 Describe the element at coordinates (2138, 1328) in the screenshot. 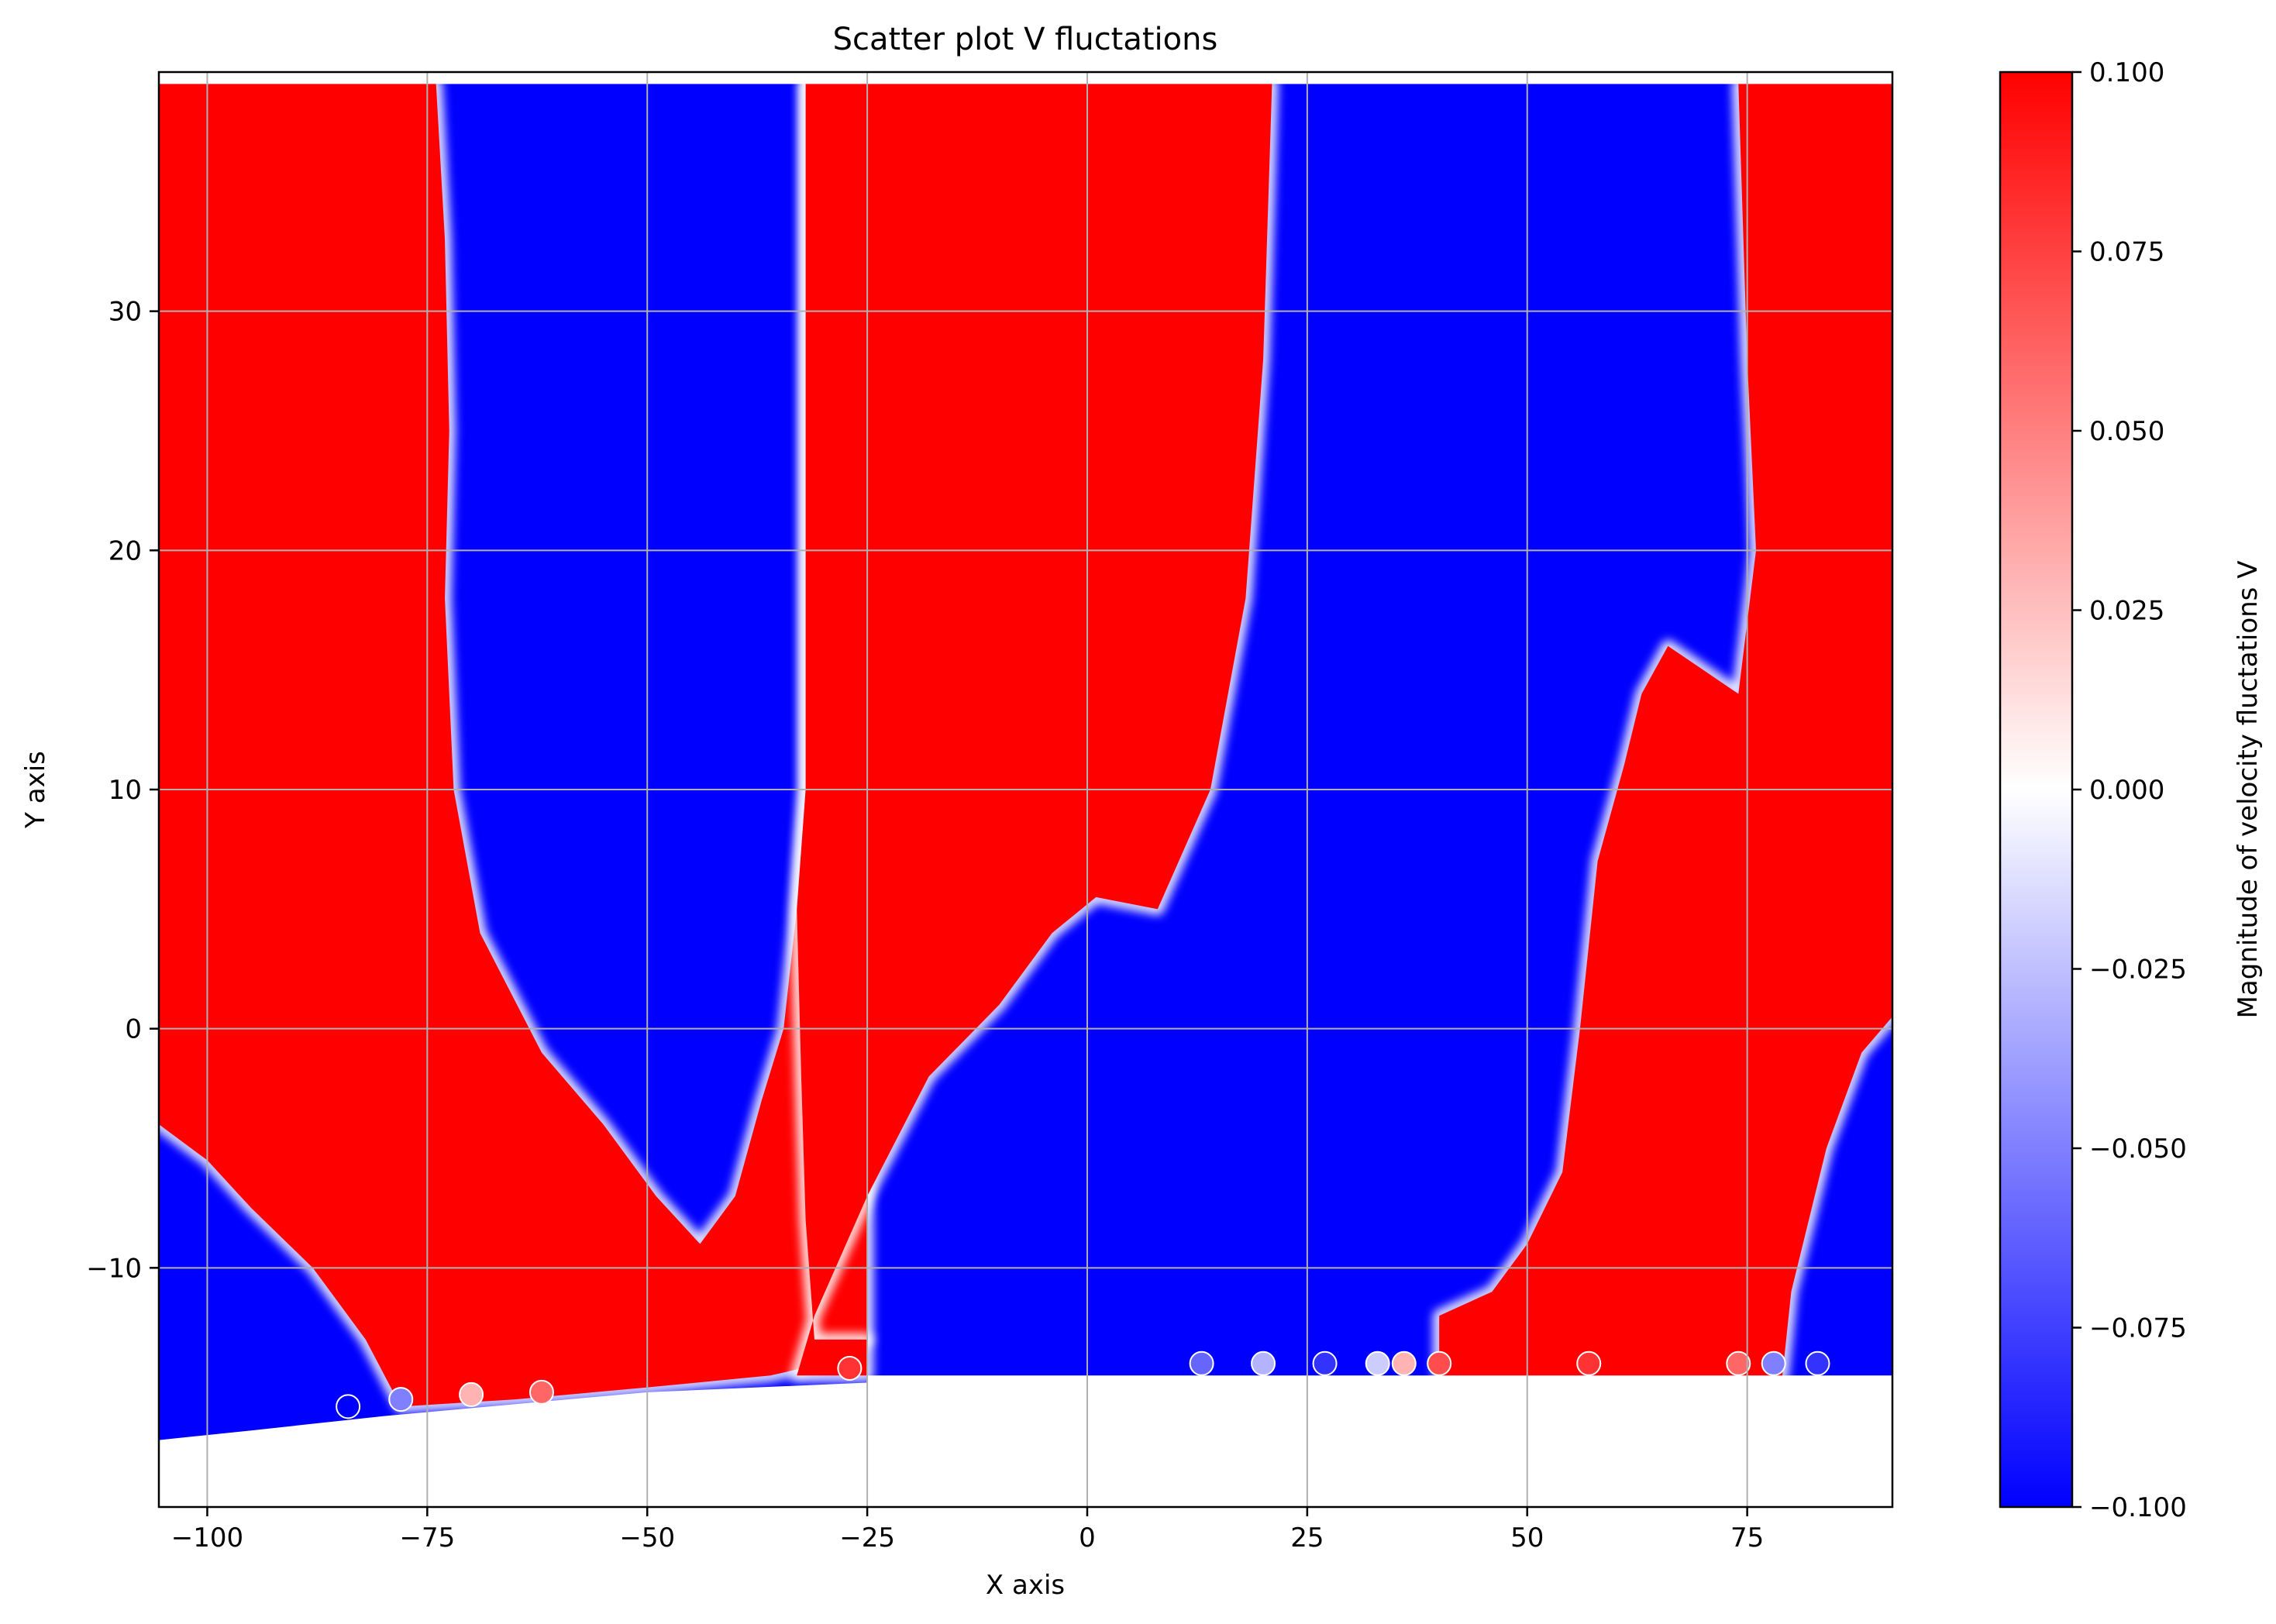

I see `colorbar-tick-label-8: −0.075` at that location.